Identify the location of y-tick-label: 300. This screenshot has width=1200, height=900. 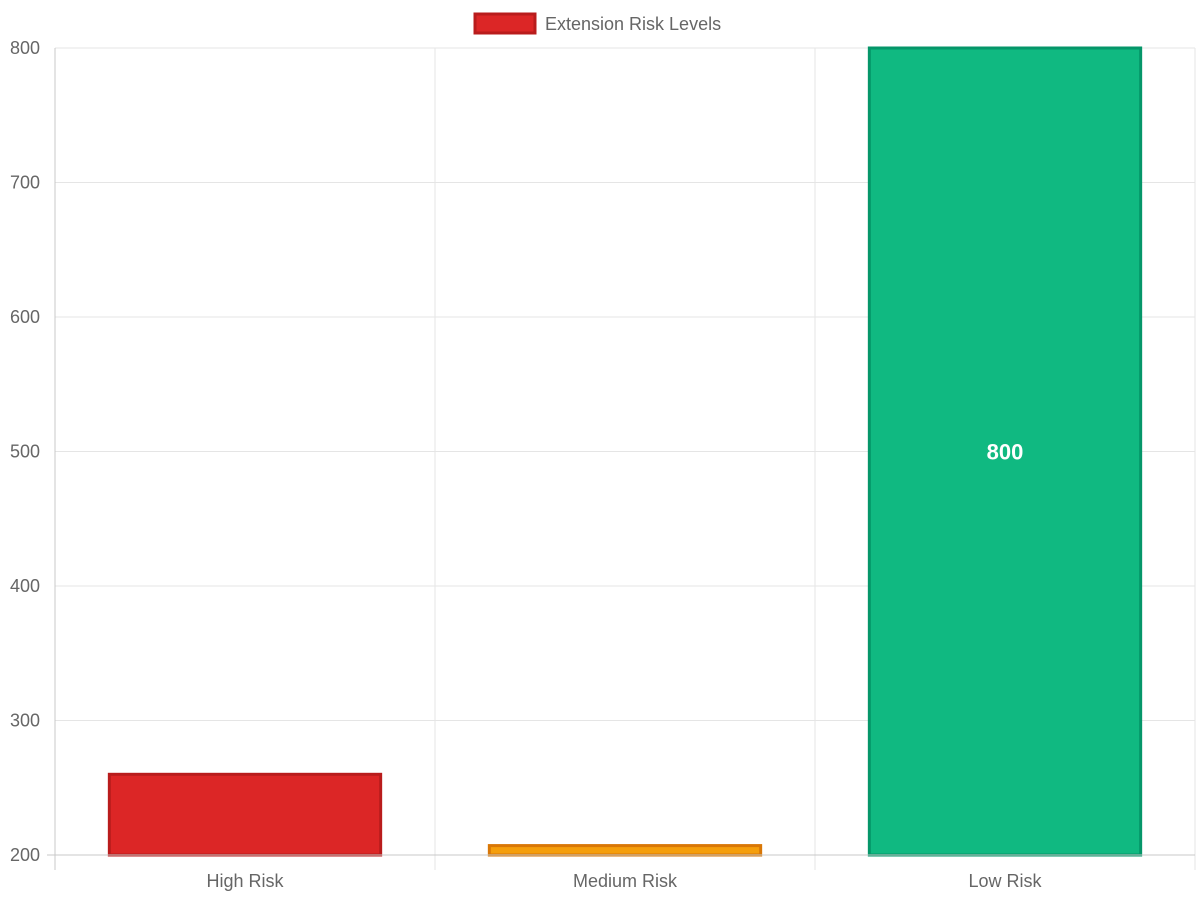
(25, 721).